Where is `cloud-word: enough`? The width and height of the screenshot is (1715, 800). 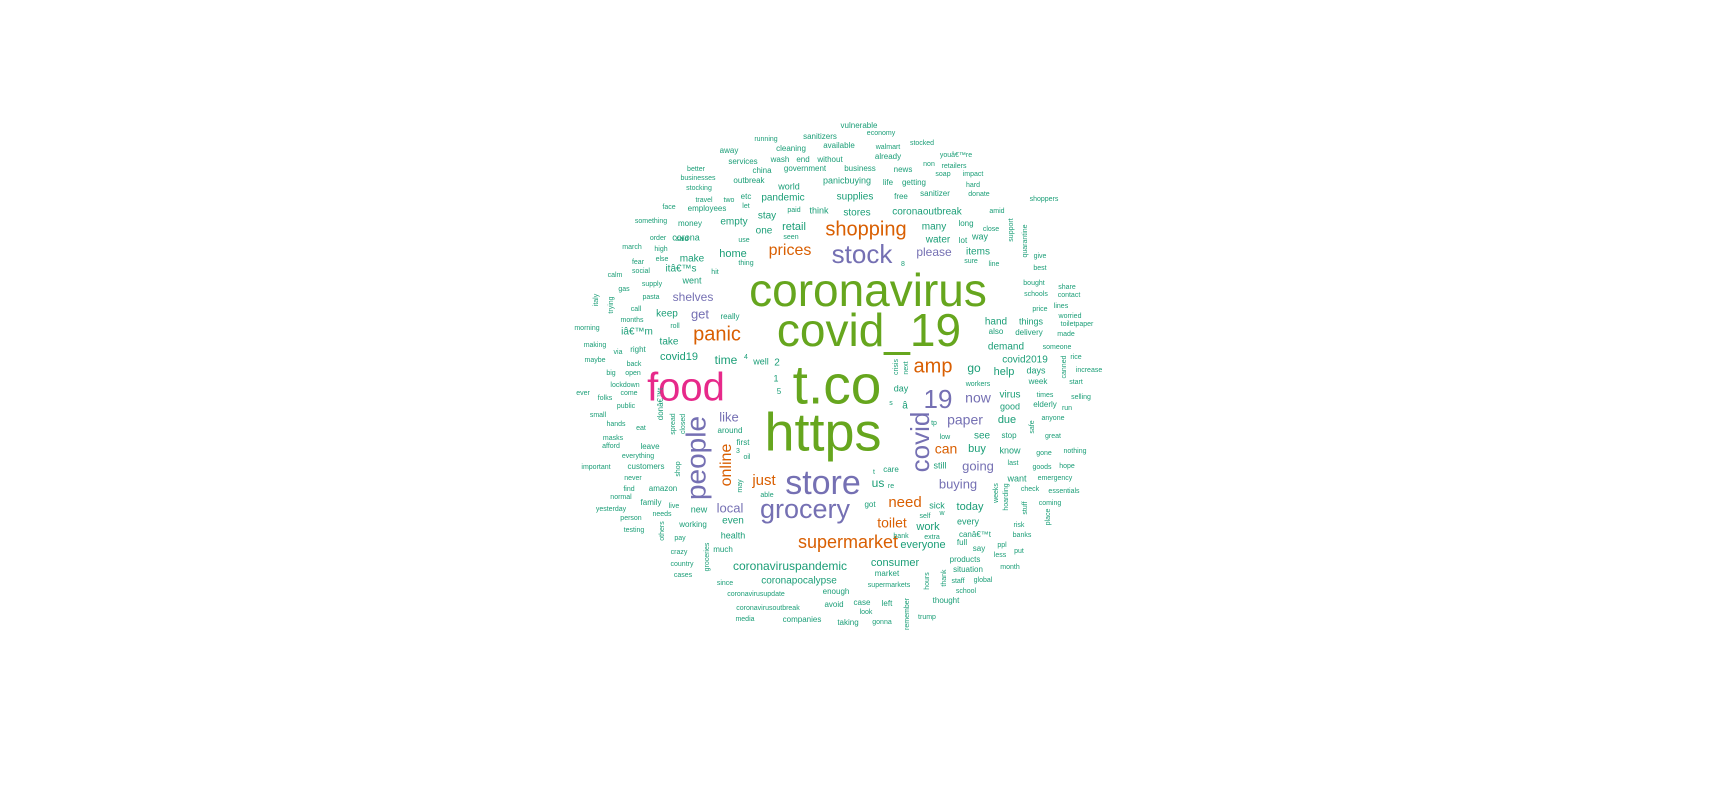 cloud-word: enough is located at coordinates (836, 591).